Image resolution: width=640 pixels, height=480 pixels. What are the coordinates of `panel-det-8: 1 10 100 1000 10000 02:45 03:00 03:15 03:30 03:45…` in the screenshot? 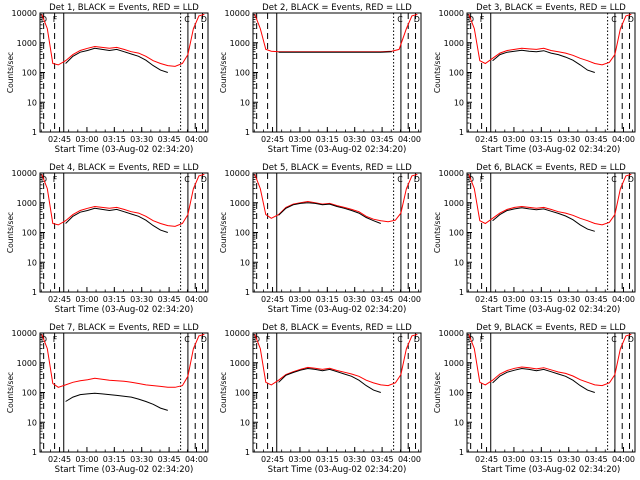 It's located at (320, 399).